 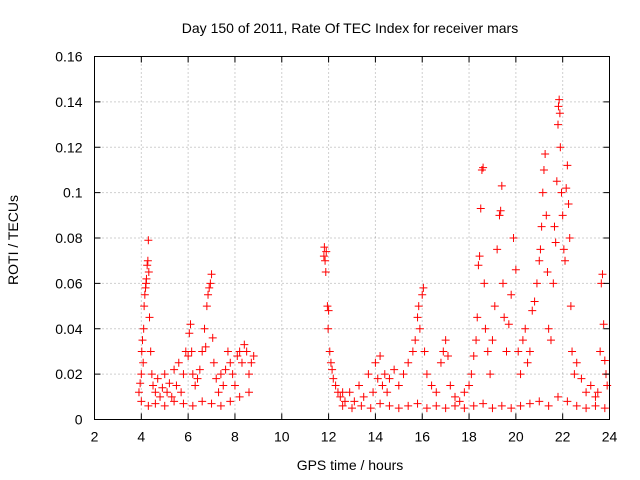 I want to click on x-tick-label: 6, so click(x=188, y=437).